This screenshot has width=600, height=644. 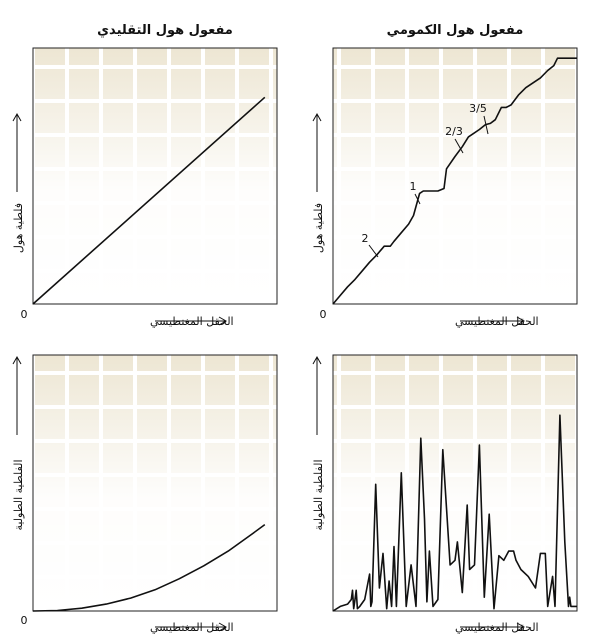 I want to click on panel-title: مفعول هول التقليدي, so click(x=165, y=30).